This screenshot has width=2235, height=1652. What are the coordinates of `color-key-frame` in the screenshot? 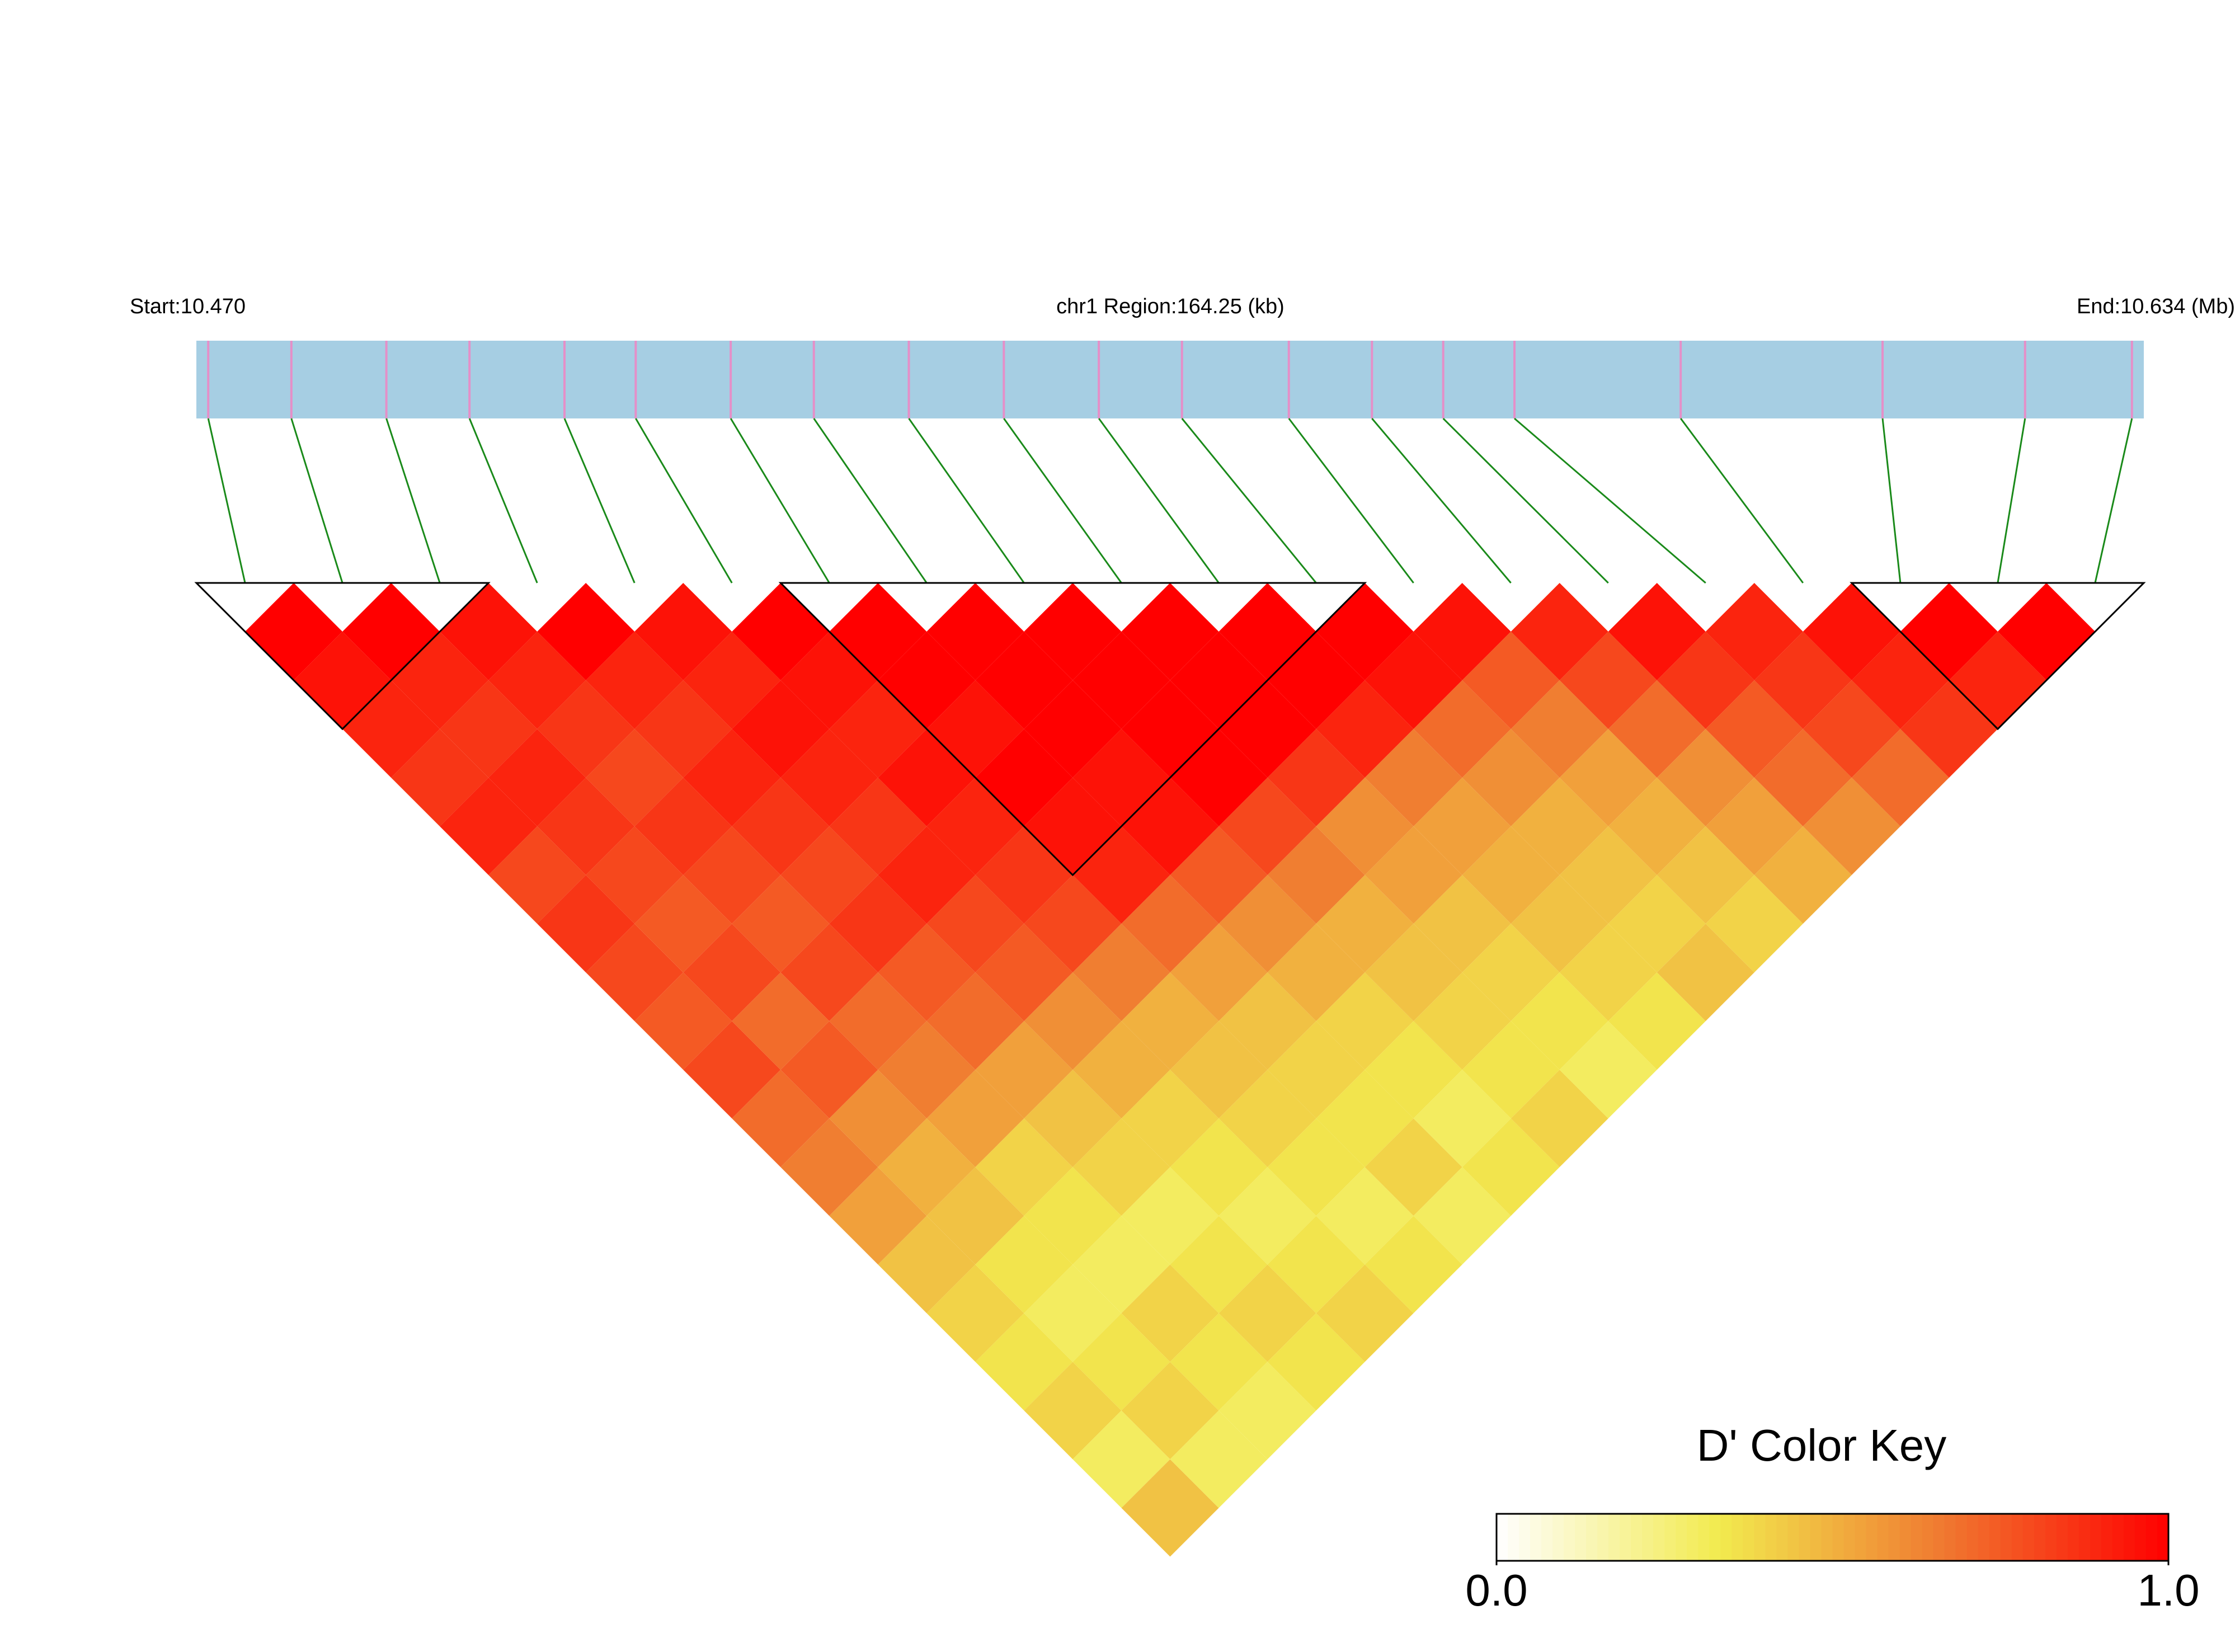 It's located at (1832, 1537).